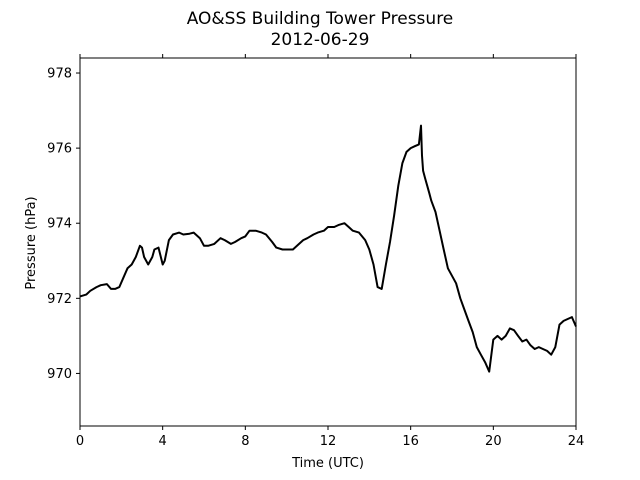 This screenshot has height=480, width=640. Describe the element at coordinates (493, 441) in the screenshot. I see `x-tick-label: 20` at that location.